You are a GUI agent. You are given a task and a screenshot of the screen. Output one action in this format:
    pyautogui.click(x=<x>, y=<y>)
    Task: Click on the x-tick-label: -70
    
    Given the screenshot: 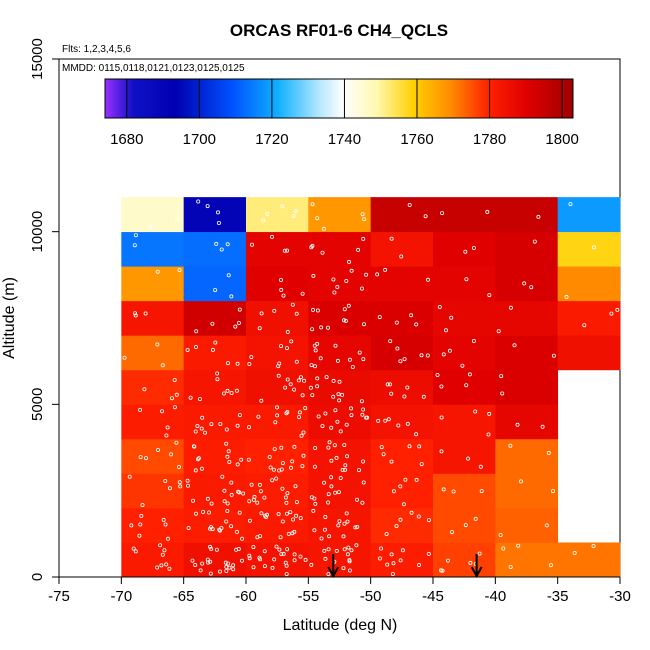 What is the action you would take?
    pyautogui.click(x=121, y=596)
    